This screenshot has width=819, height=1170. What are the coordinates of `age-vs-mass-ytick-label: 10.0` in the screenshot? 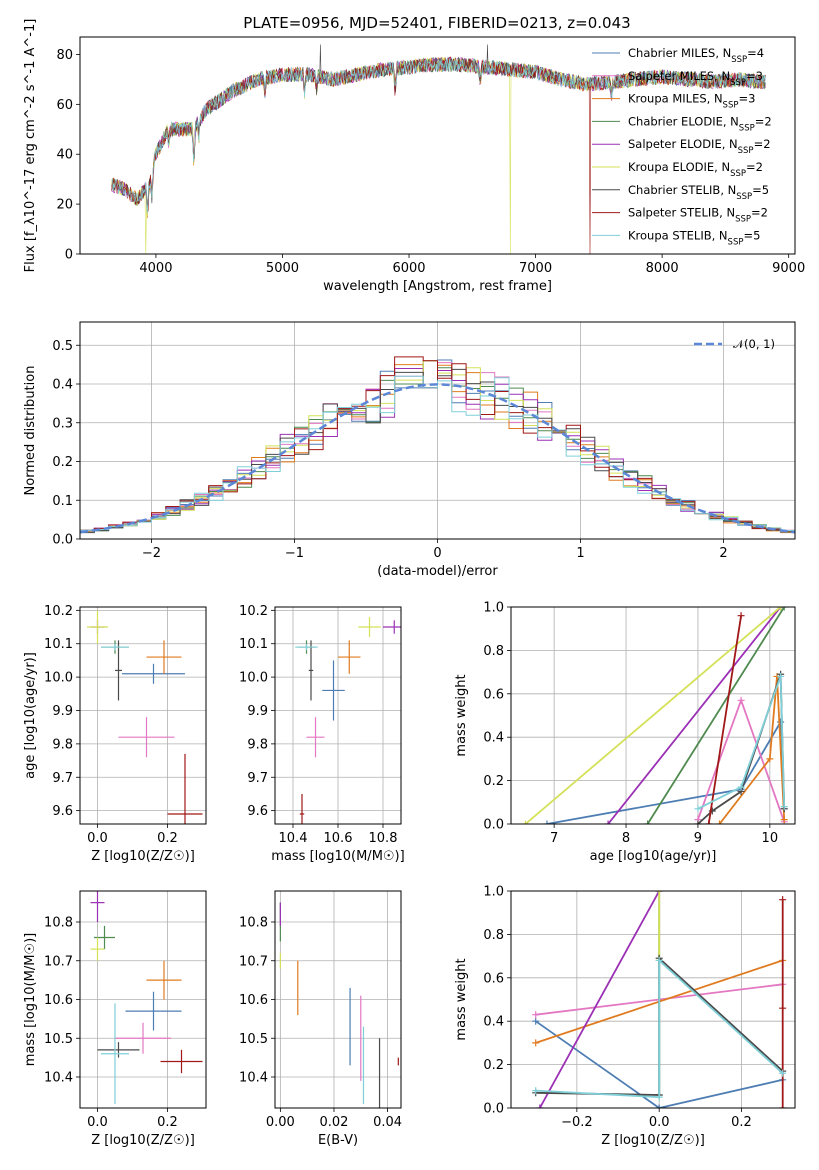 It's located at (253, 678).